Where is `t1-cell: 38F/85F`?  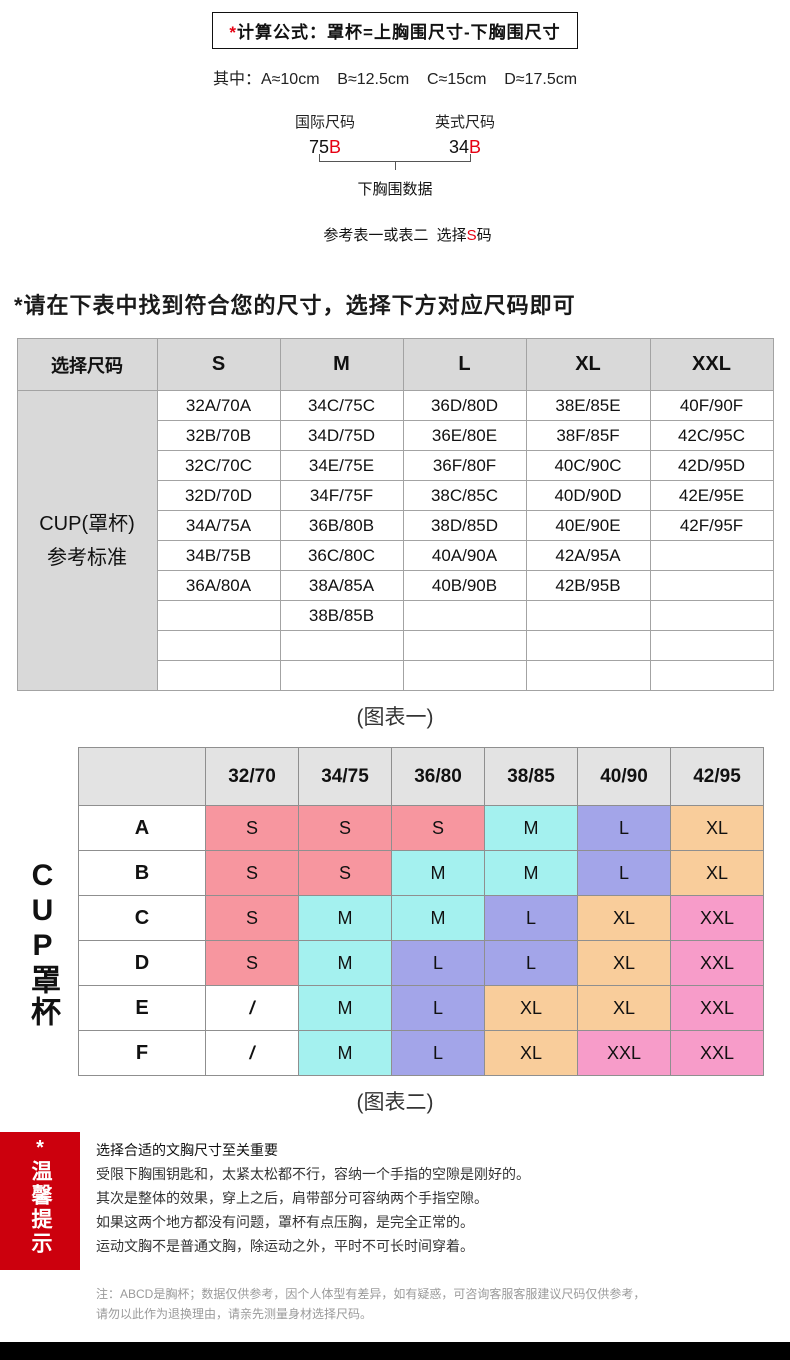 t1-cell: 38F/85F is located at coordinates (588, 435).